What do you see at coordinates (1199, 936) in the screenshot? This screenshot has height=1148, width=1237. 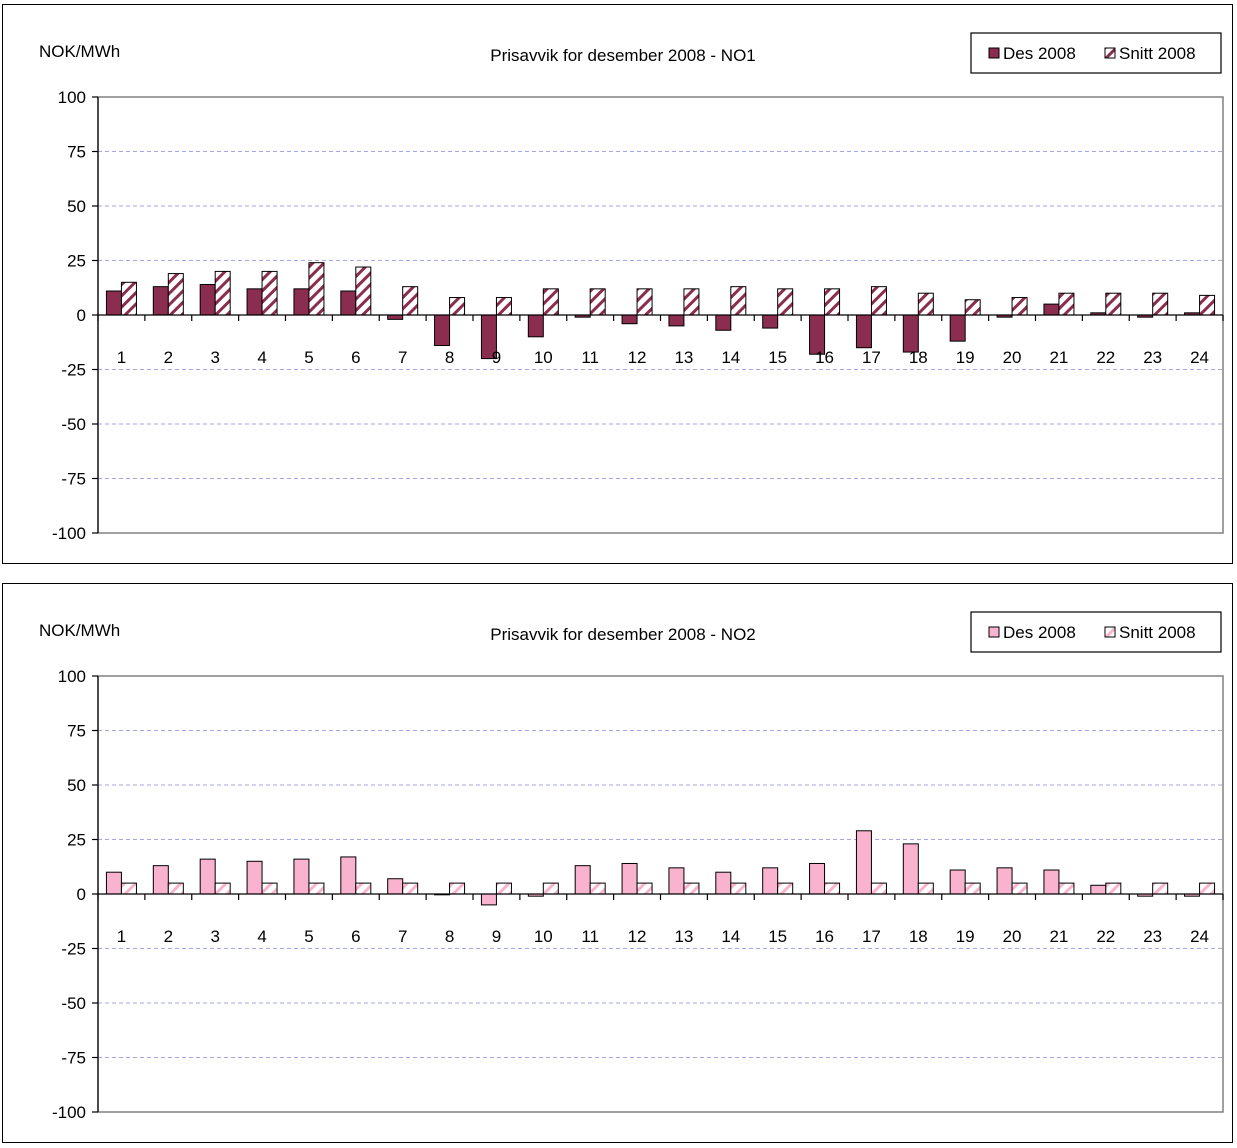 I see `x-tick-label: 24` at bounding box center [1199, 936].